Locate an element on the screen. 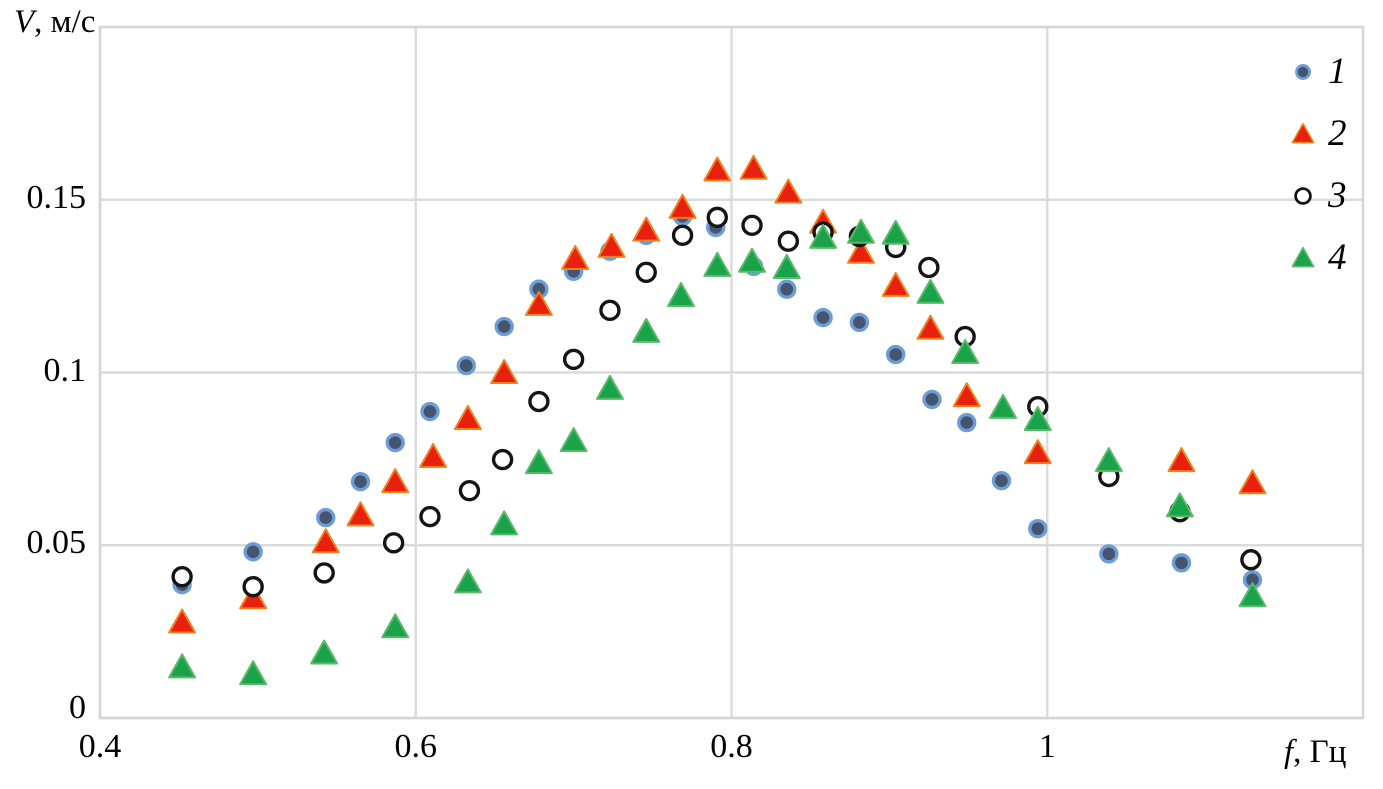  legend-open-circle-icon is located at coordinates (1303, 196).